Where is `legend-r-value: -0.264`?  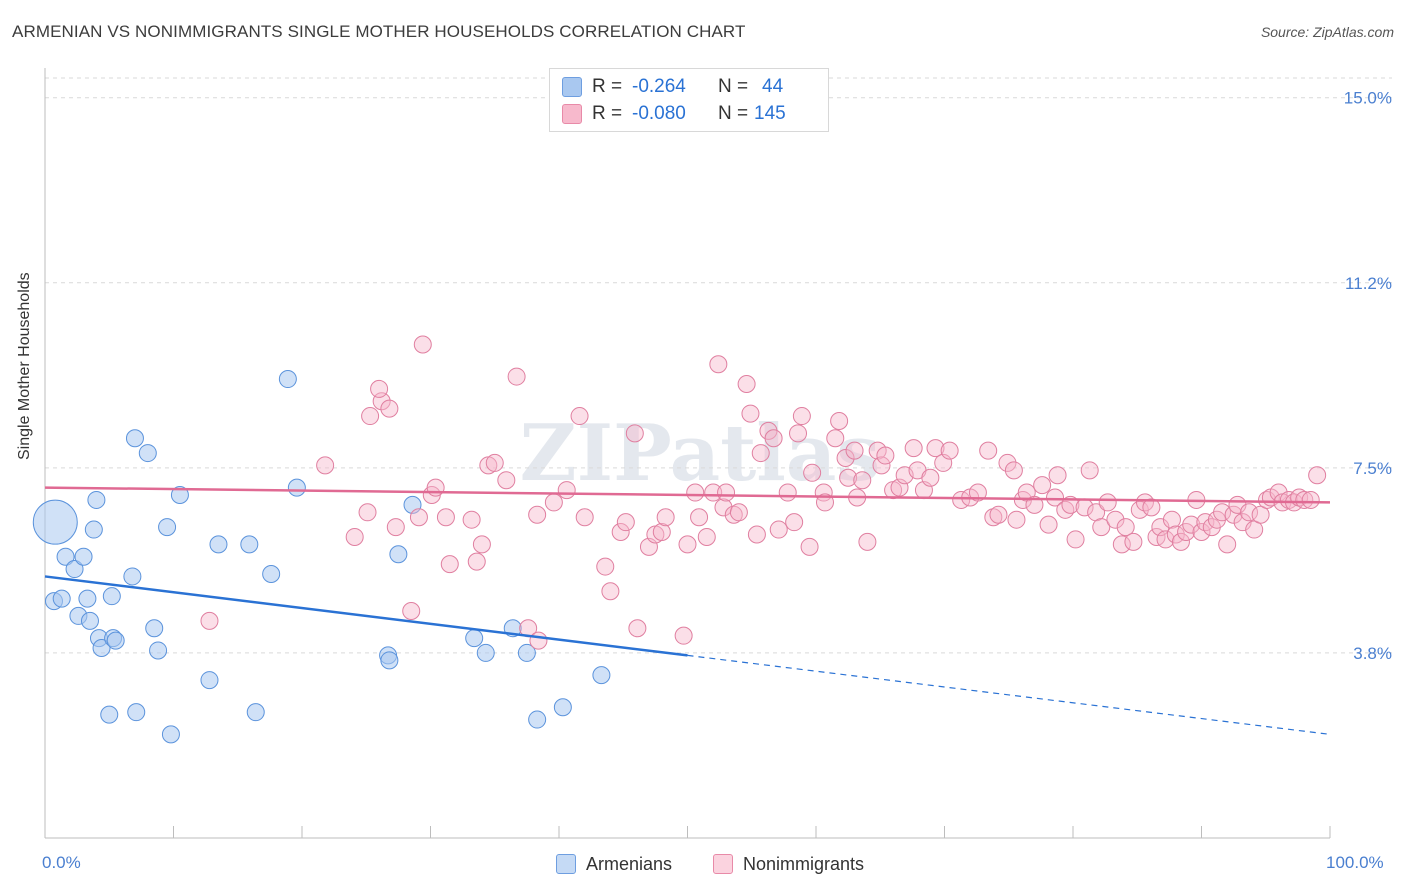
legend-r-value: -0.264 is located at coordinates (659, 86).